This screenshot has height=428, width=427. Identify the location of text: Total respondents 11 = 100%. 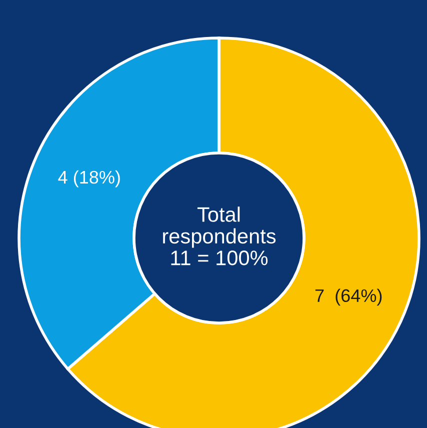
(219, 236).